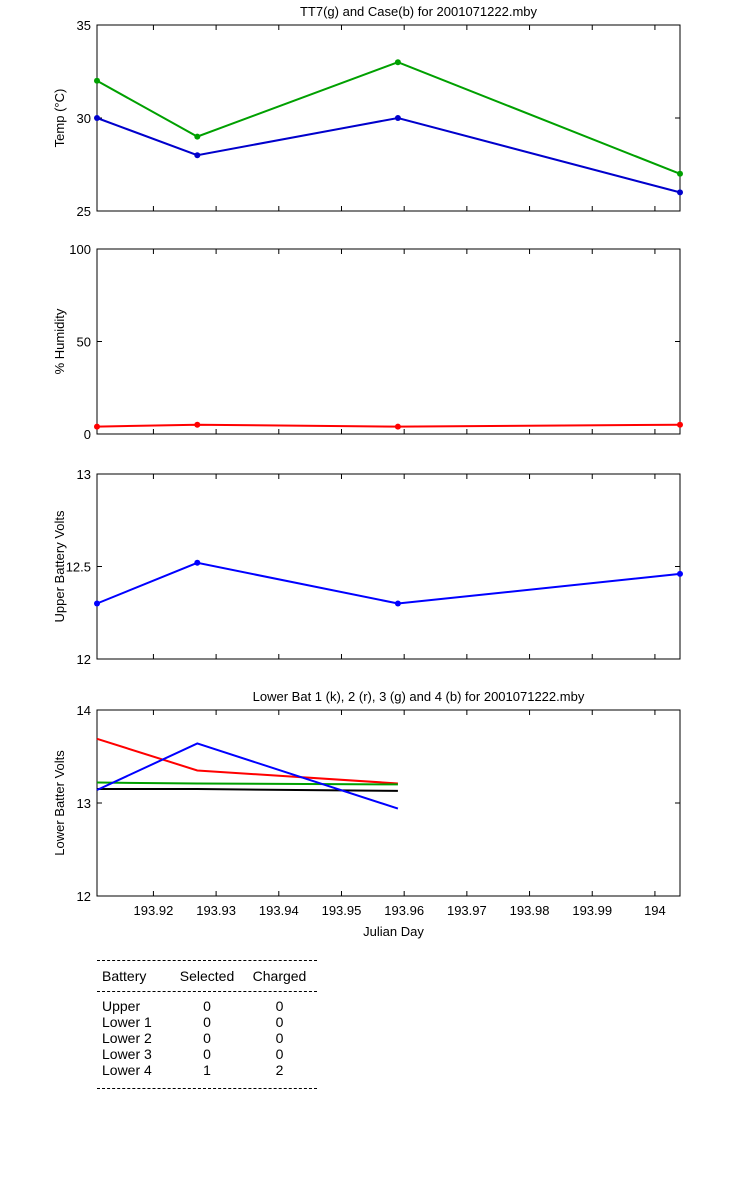 Image resolution: width=750 pixels, height=1200 pixels. What do you see at coordinates (467, 910) in the screenshot?
I see `x-tick-label: 193.97` at bounding box center [467, 910].